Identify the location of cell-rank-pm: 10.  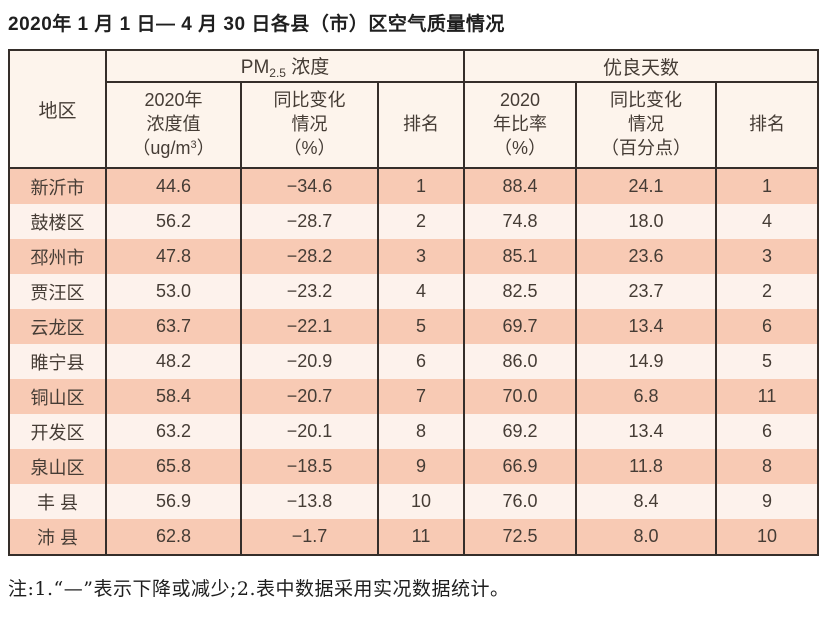
(421, 501).